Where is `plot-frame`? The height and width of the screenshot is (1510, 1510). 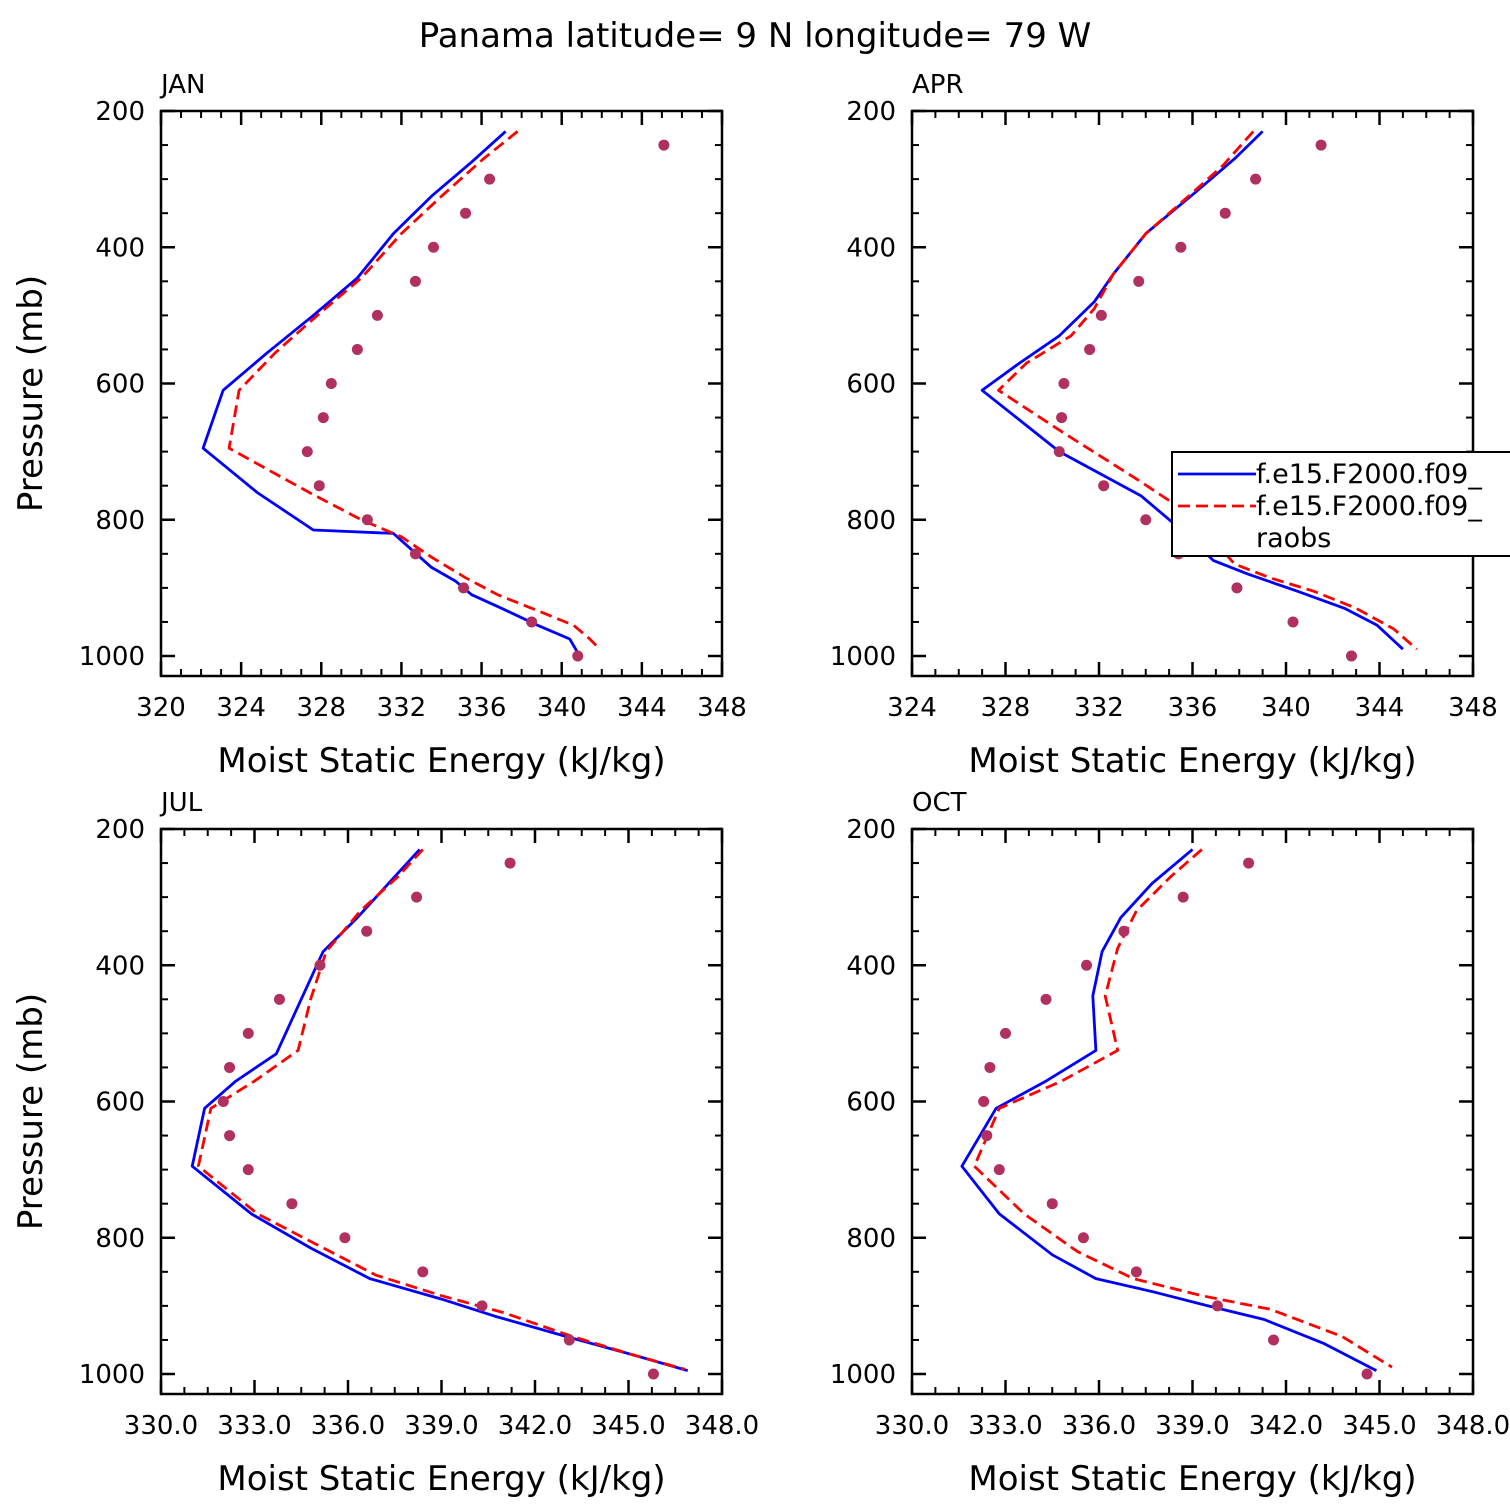 plot-frame is located at coordinates (1192, 1111).